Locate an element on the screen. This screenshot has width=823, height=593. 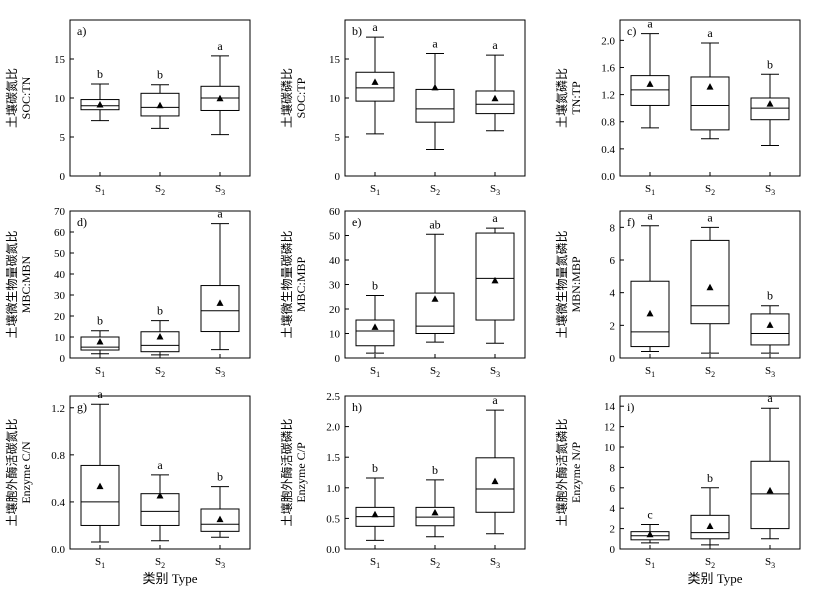
panel-b: 0 5 10 15 b) 土壤碳磷比 SOC:TP a S1 a S2 a S3 is located at coordinates (402, 108).